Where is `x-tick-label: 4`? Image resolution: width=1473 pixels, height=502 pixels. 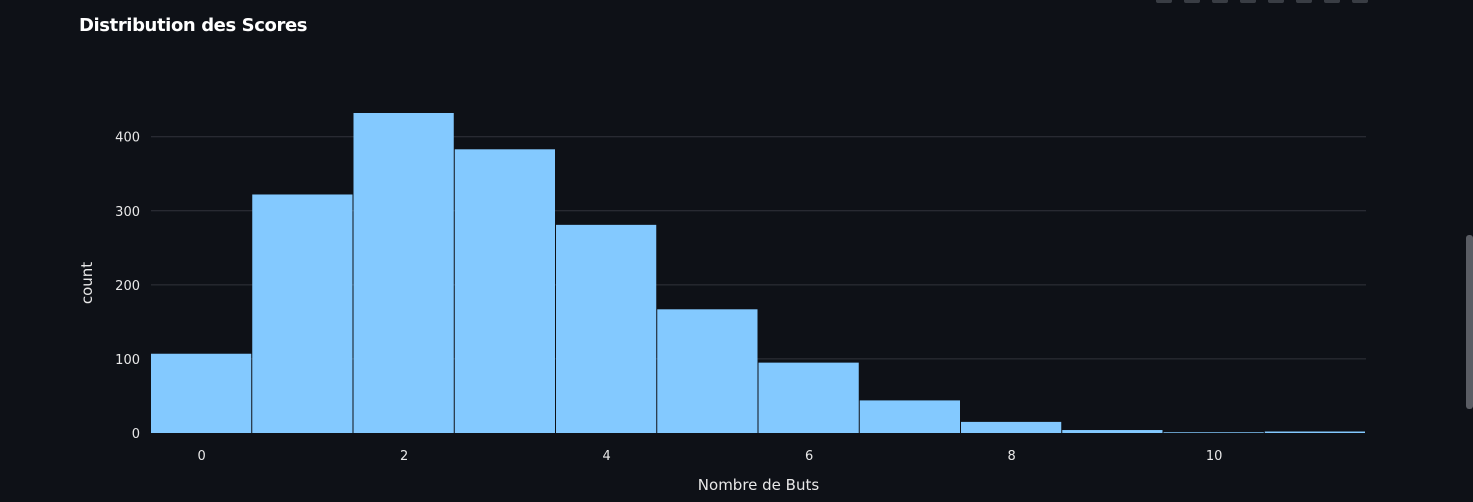
x-tick-label: 4 is located at coordinates (606, 456).